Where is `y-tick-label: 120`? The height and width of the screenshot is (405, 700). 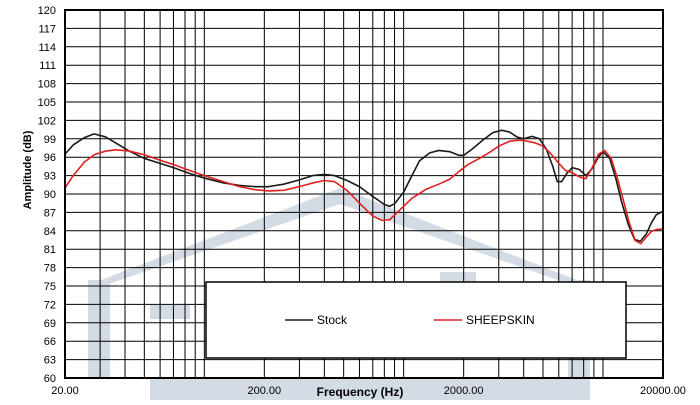 y-tick-label: 120 is located at coordinates (47, 11).